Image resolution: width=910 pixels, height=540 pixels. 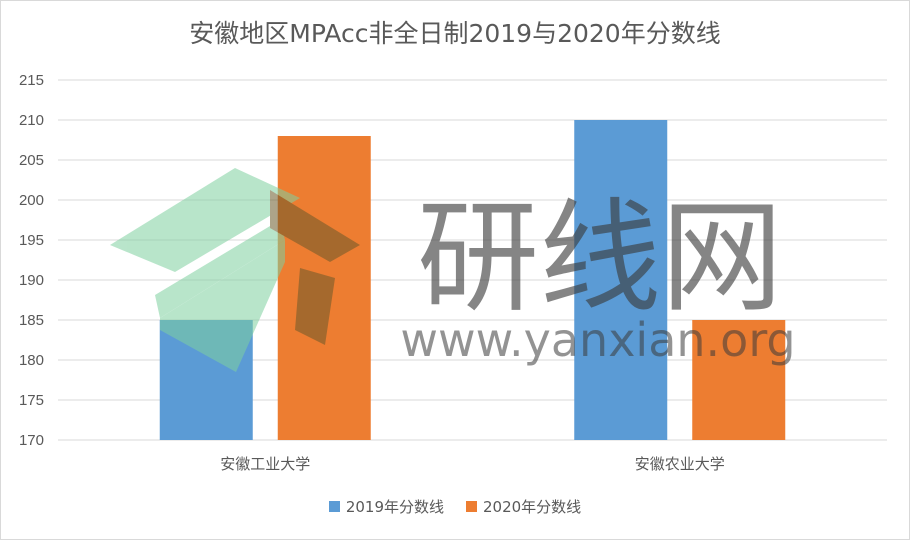 I want to click on y-axis-ticks: 170 175 180 185 190 195 200 205 210 215, so click(x=31, y=260).